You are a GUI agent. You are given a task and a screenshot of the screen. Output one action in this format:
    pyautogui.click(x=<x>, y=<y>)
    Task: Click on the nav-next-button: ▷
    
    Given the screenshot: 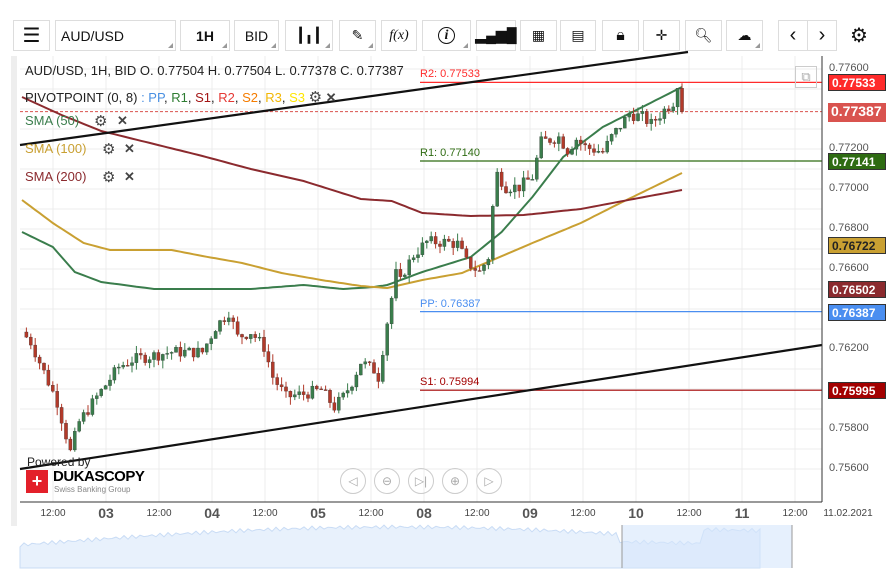 What is the action you would take?
    pyautogui.click(x=489, y=481)
    